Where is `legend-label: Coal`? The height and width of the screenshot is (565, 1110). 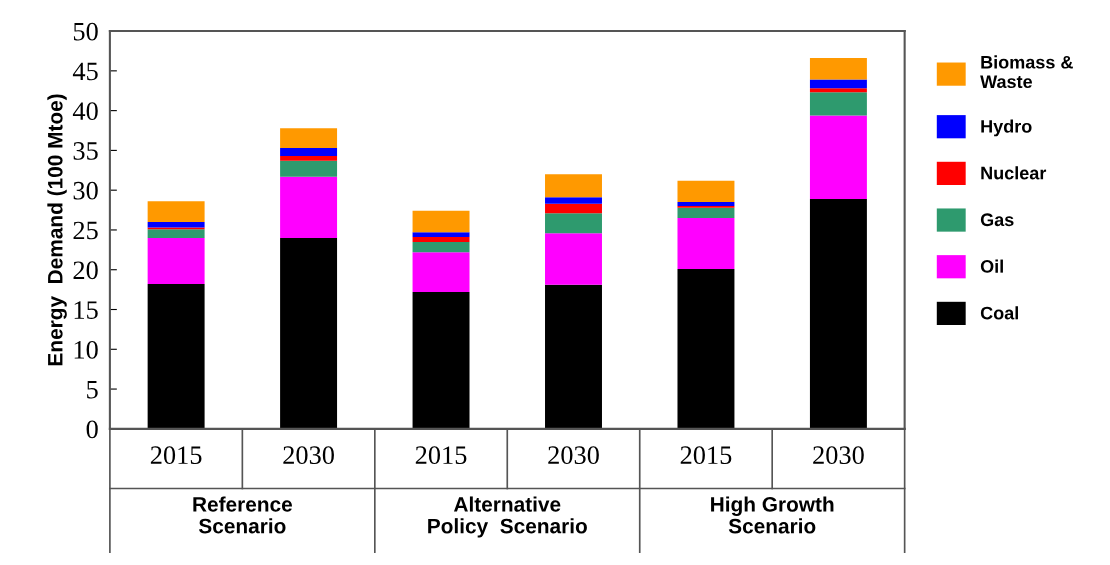
legend-label: Coal is located at coordinates (999, 313).